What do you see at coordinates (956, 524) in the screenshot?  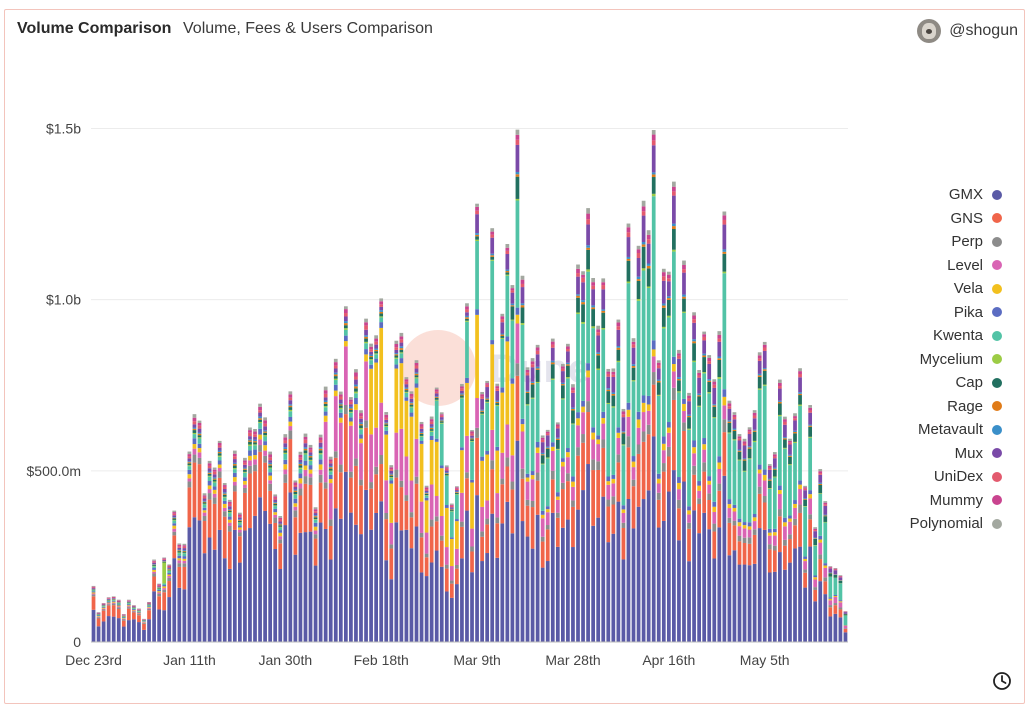 I see `legend-item: Polynomial` at bounding box center [956, 524].